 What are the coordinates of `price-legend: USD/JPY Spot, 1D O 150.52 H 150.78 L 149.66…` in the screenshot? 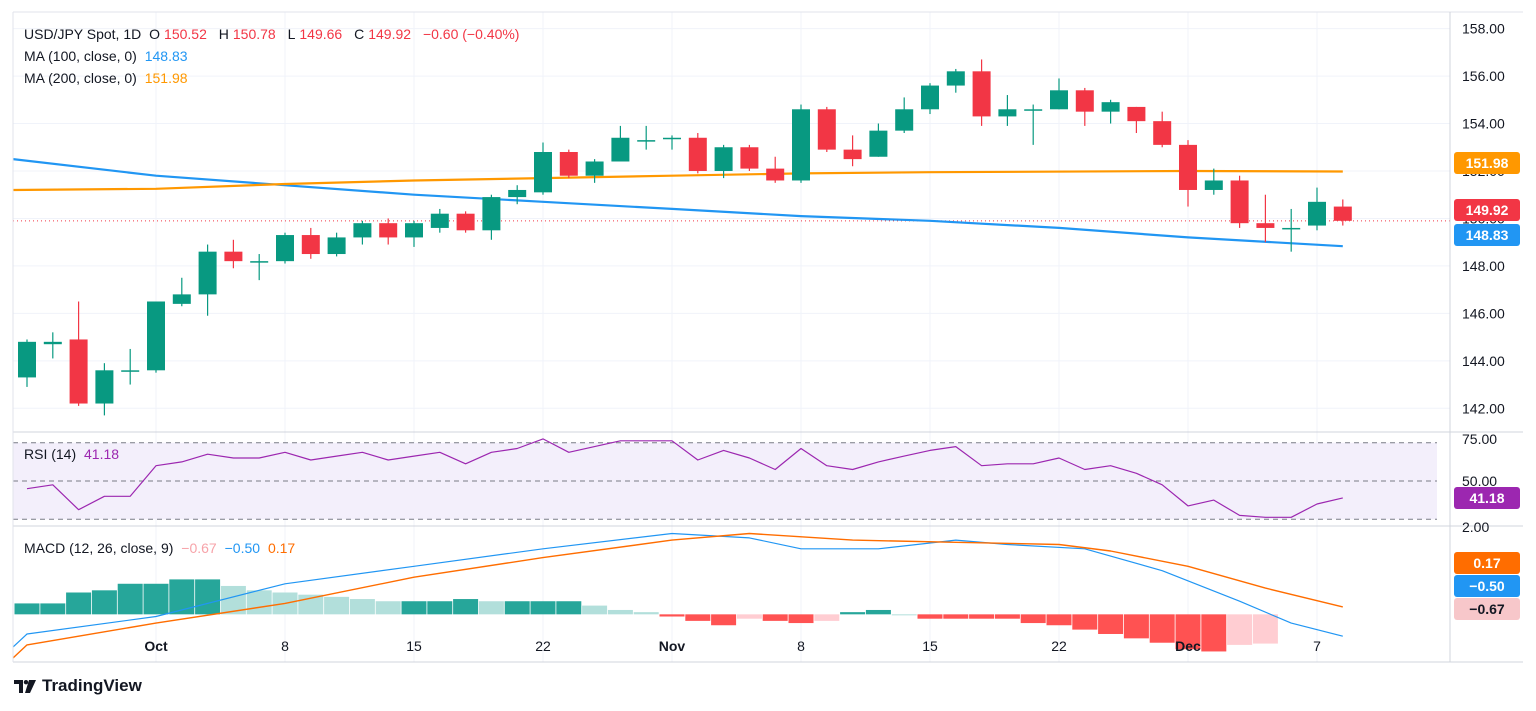 It's located at (273, 34).